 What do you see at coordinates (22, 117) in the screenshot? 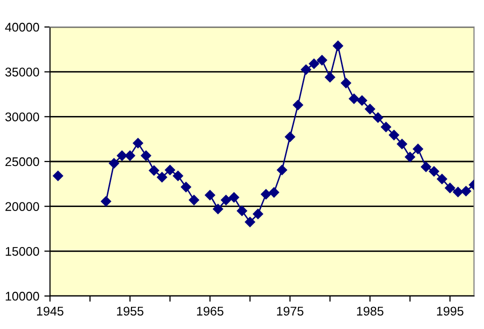
I see `y-tick-label: 30000` at bounding box center [22, 117].